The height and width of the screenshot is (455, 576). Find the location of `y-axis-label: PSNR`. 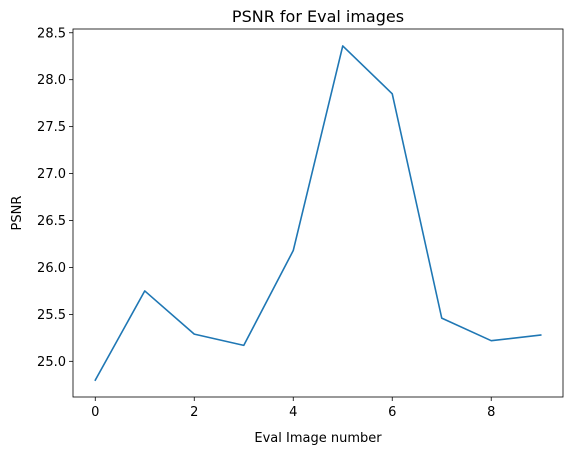

y-axis-label: PSNR is located at coordinates (17, 213).